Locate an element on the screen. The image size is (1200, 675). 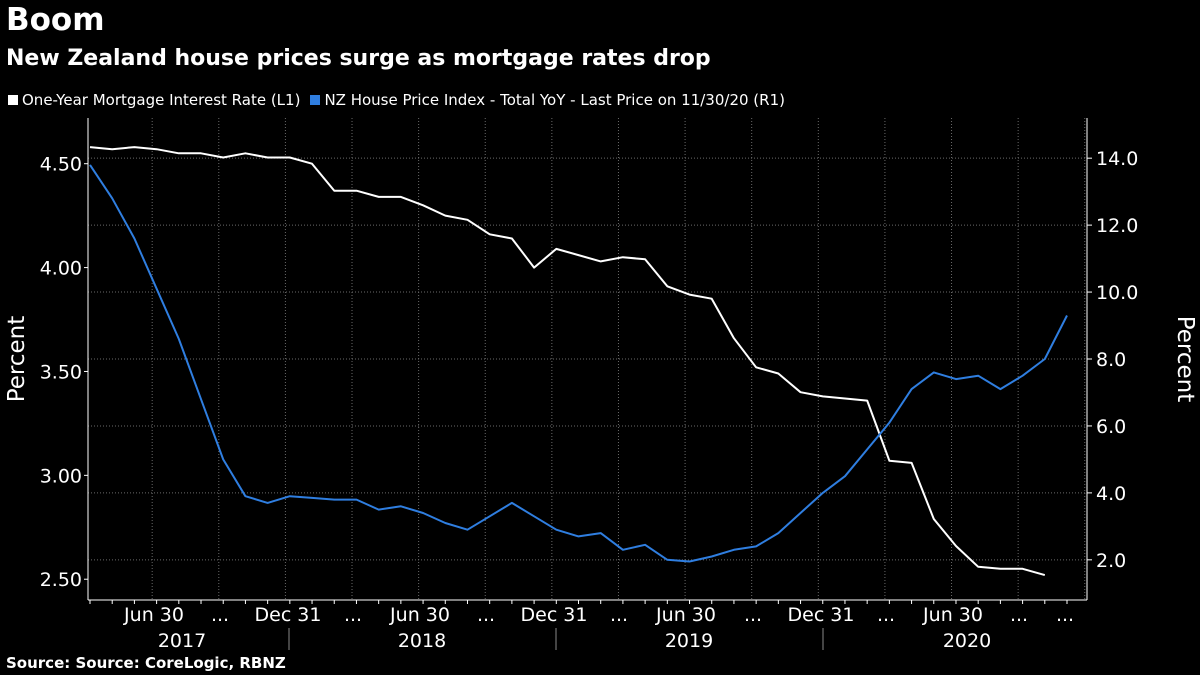
left-tick-label: 4.00 is located at coordinates (61, 269).